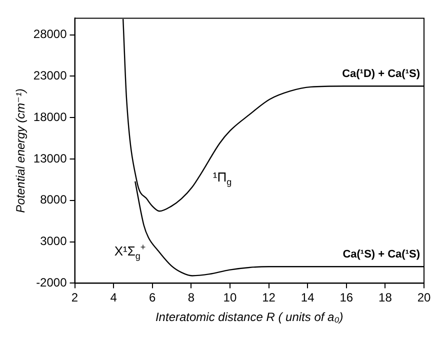 This screenshot has height=337, width=446. I want to click on x-tick-label: 16, so click(347, 297).